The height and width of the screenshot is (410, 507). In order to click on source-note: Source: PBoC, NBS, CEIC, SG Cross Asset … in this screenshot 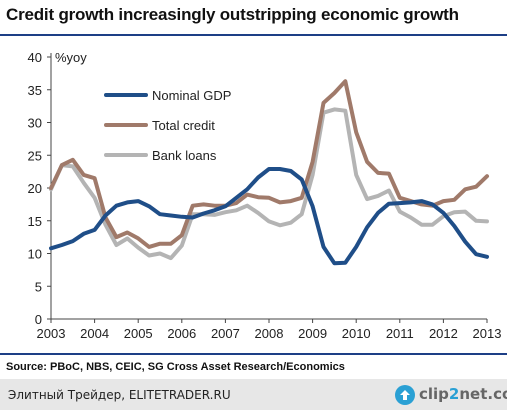, I will do `click(175, 367)`.